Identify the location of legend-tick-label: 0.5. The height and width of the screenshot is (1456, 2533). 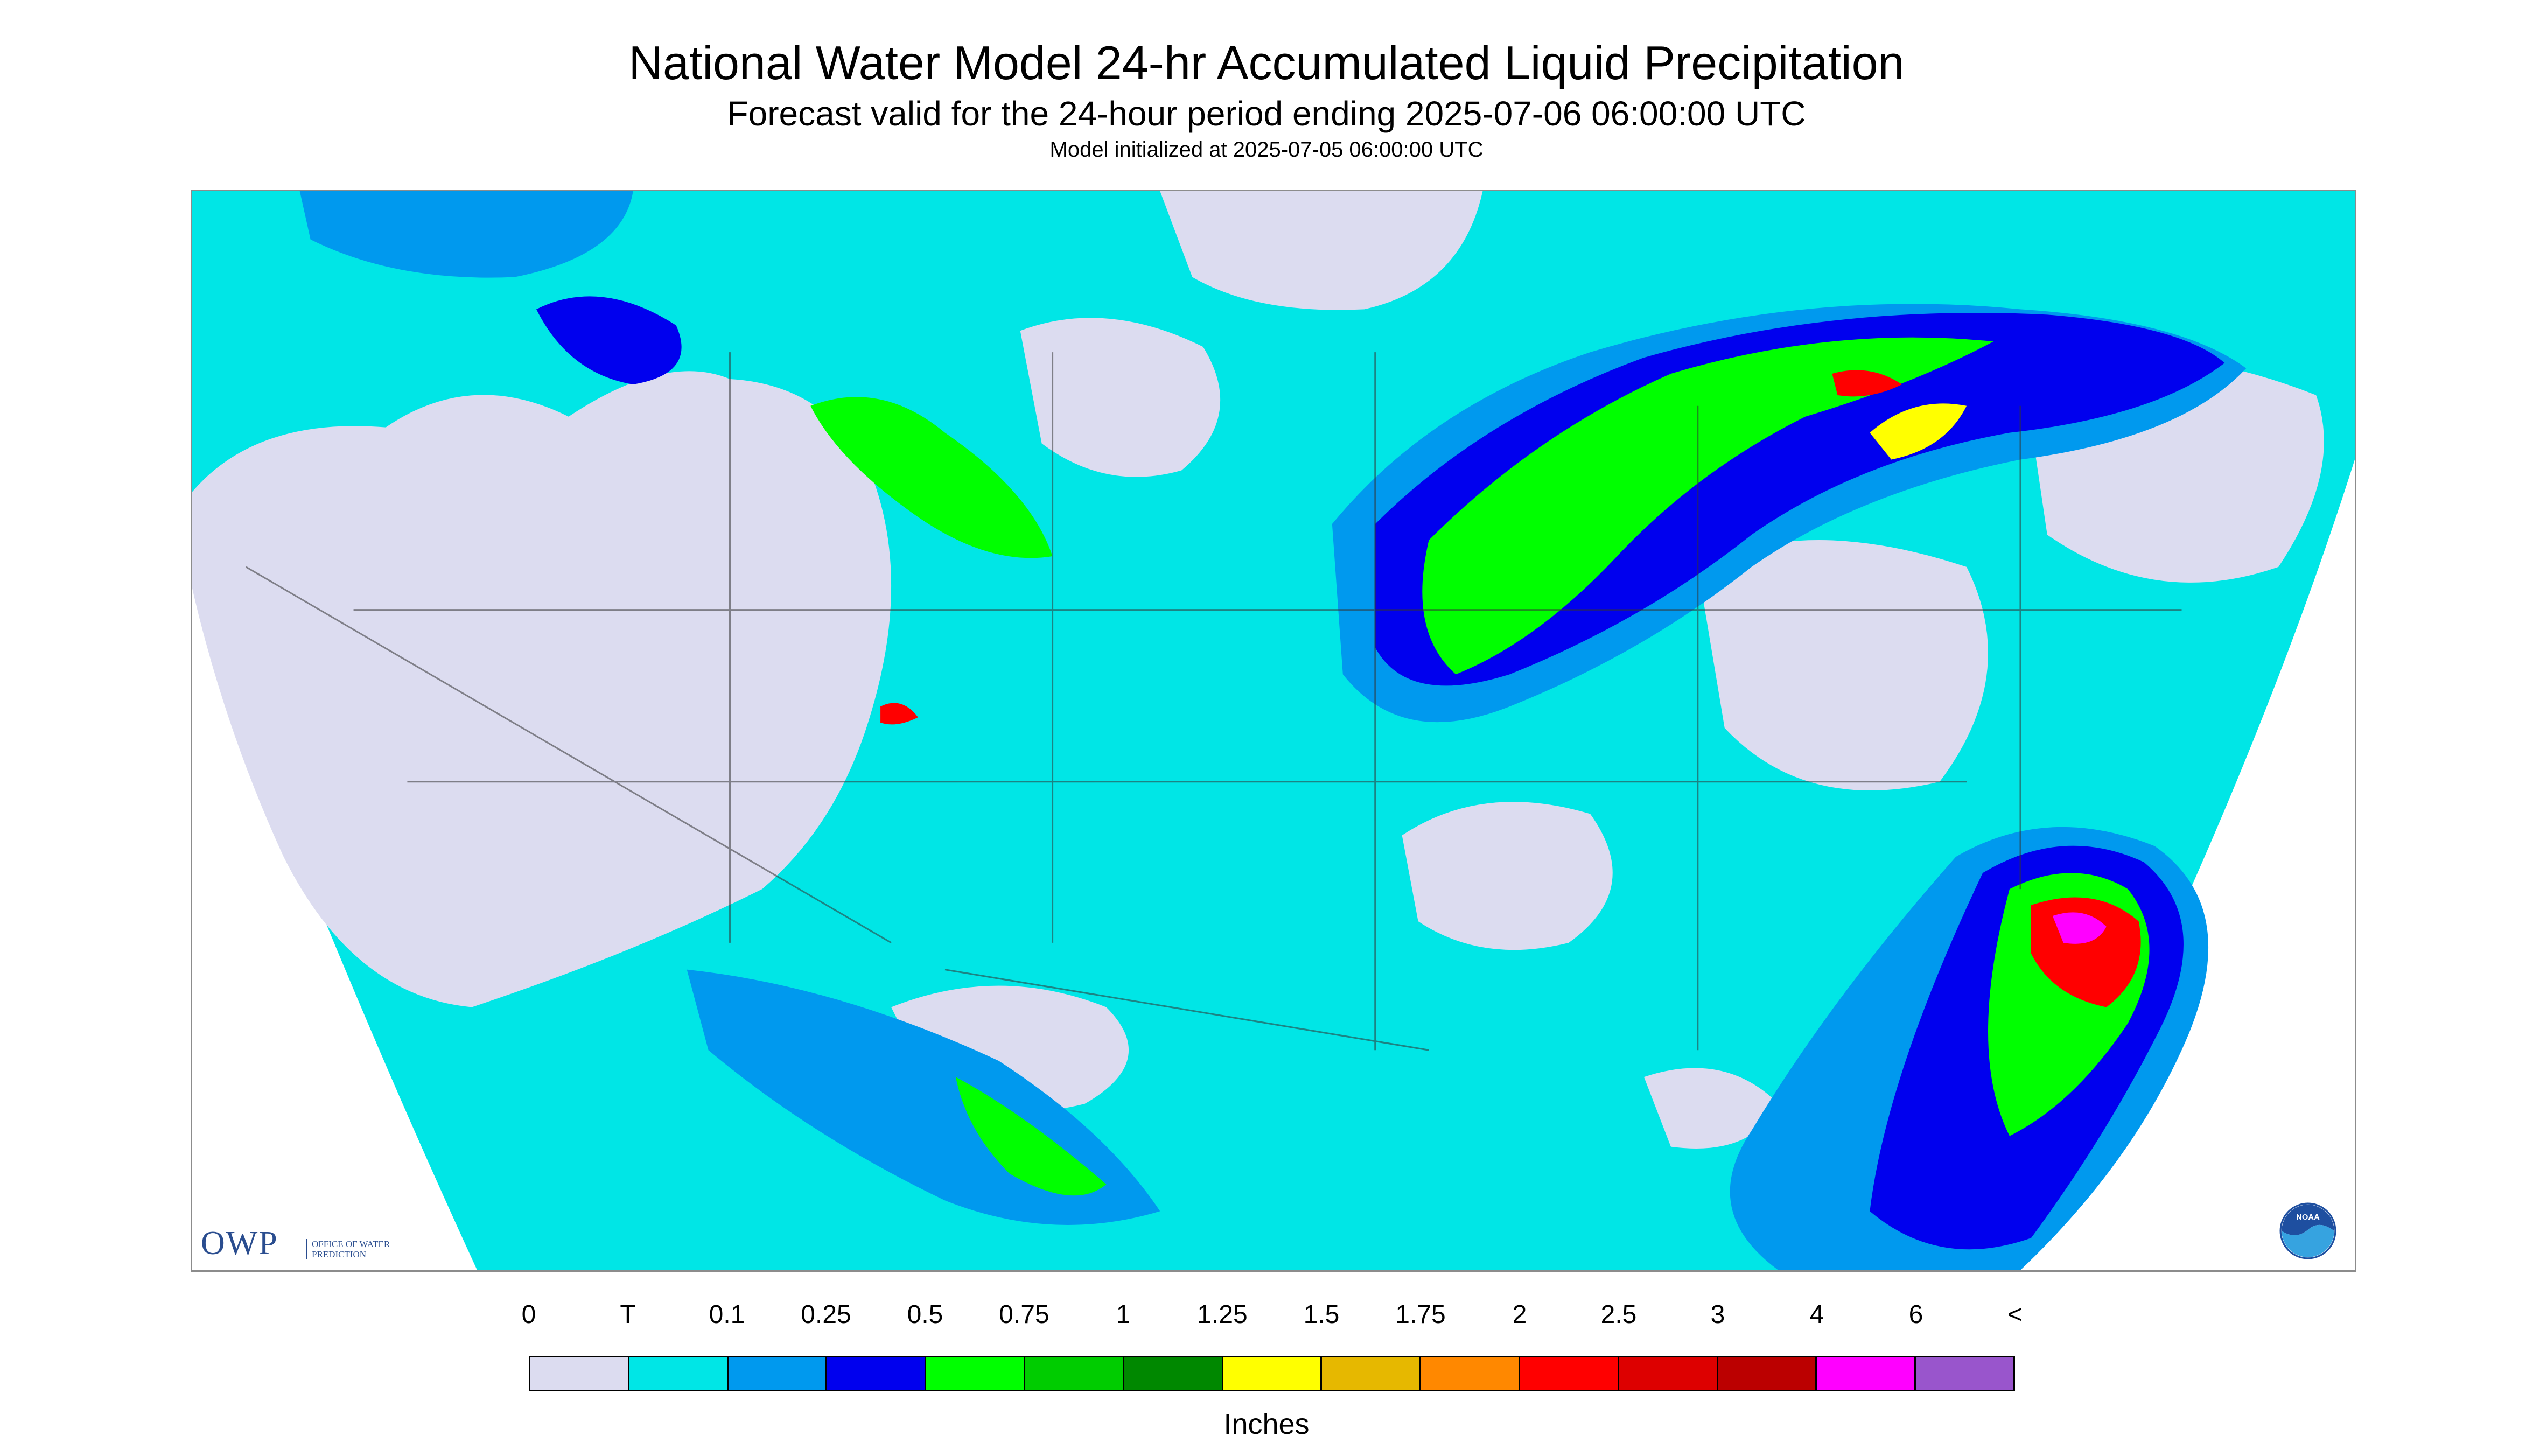
(925, 1314).